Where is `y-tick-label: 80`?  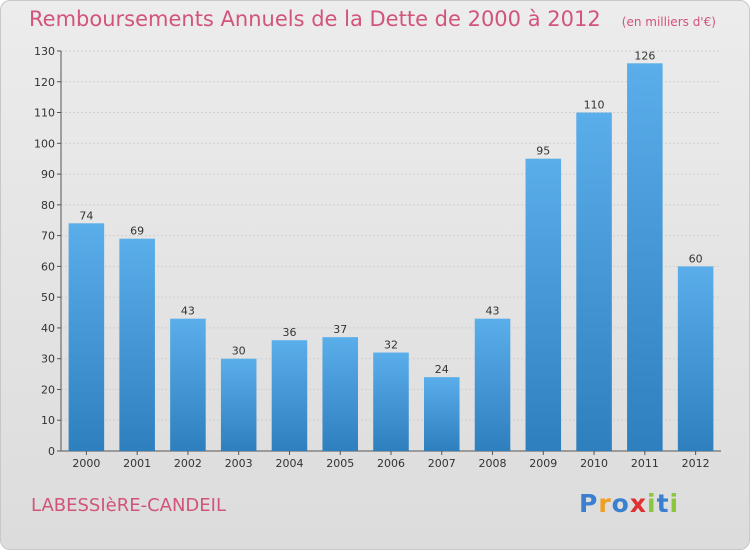 y-tick-label: 80 is located at coordinates (48, 205).